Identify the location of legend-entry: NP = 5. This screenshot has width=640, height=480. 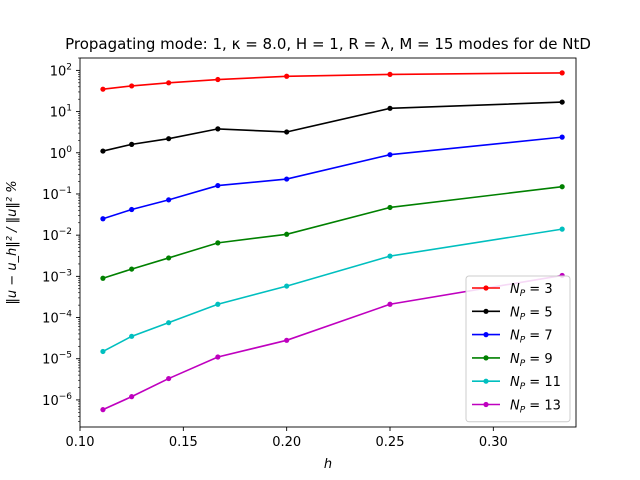
(512, 313).